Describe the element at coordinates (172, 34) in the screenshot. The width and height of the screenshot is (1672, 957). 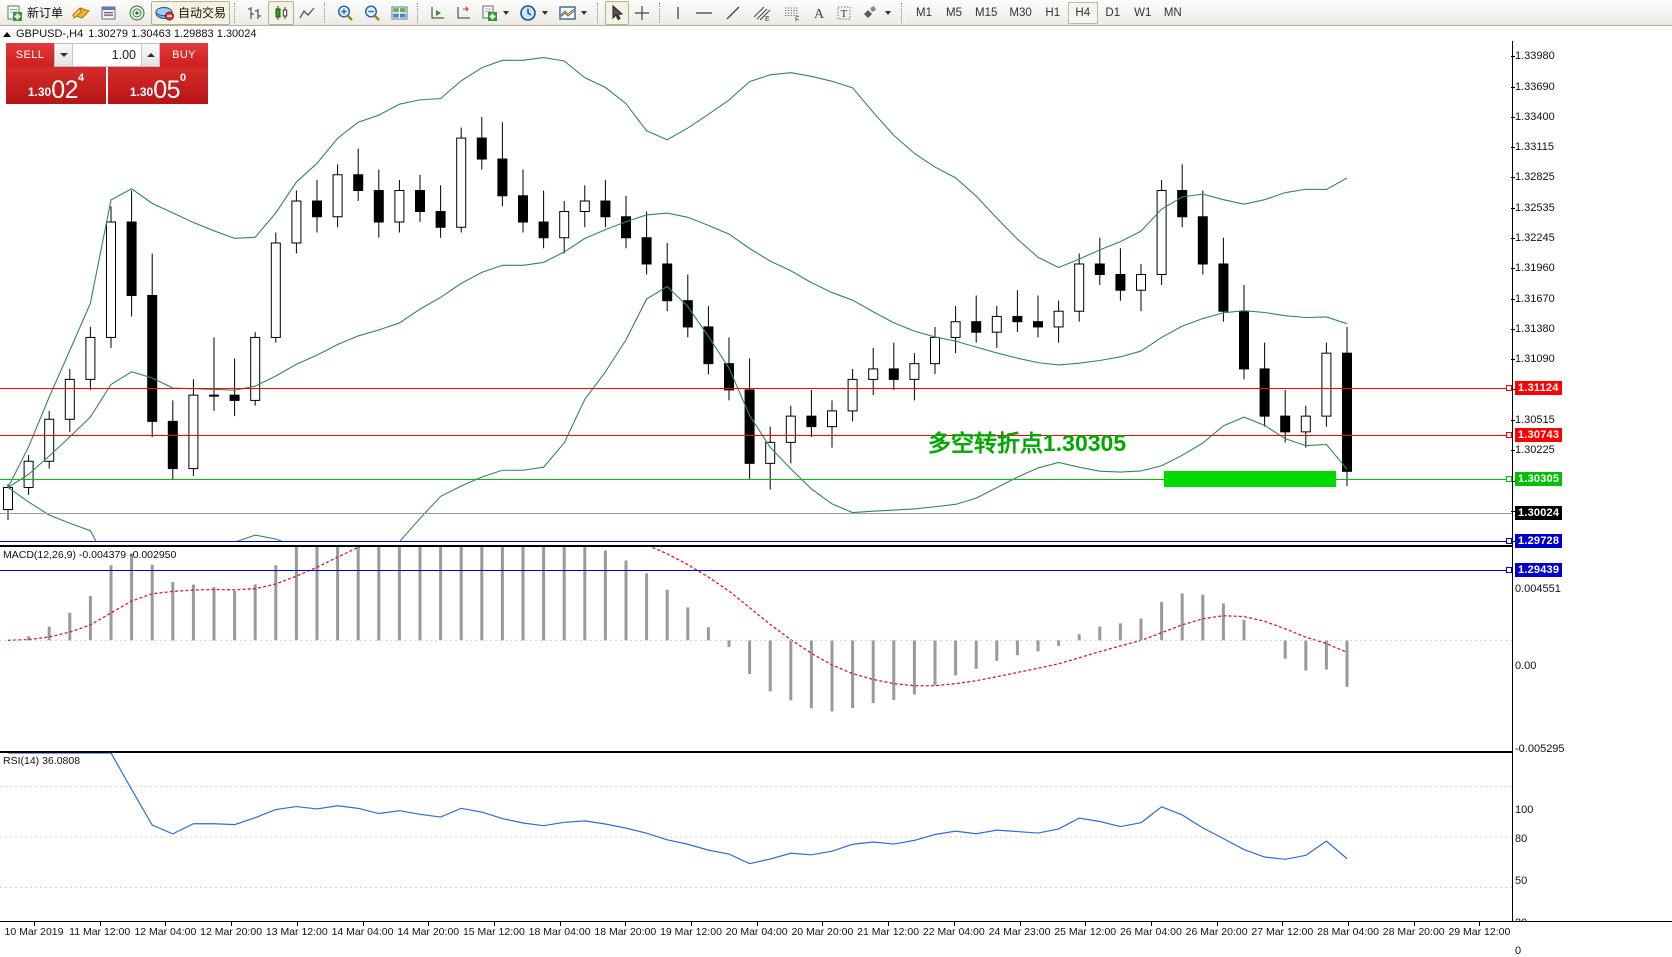
I see `ohlc-values: 1.30279 1.30463 1.29883 1.30024` at that location.